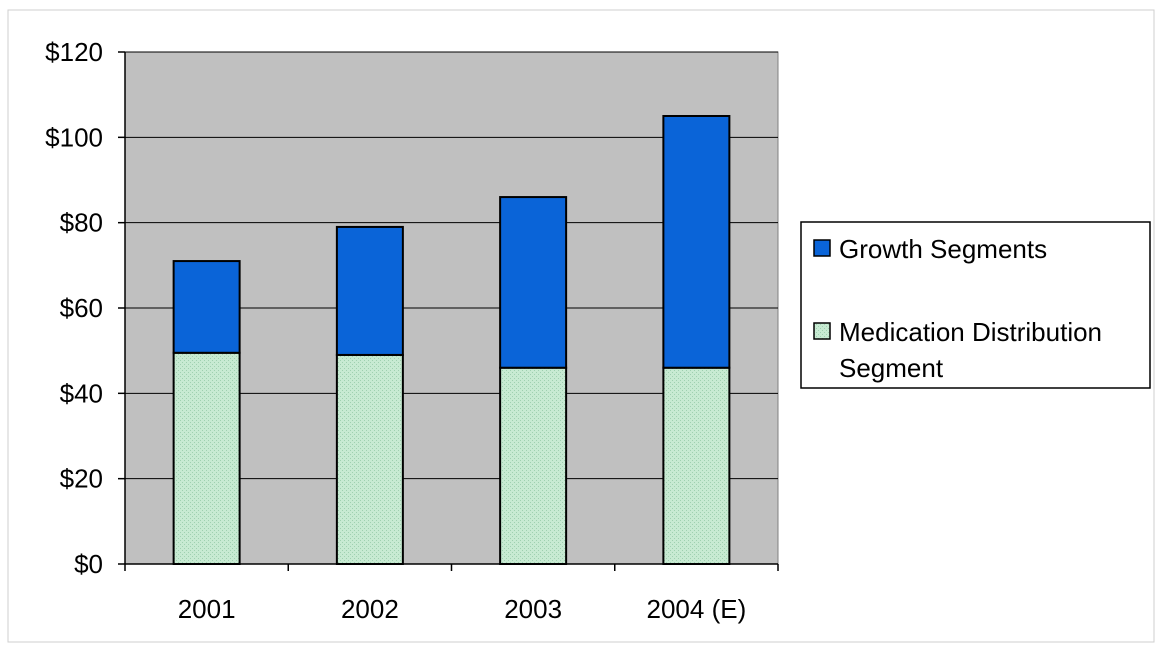  Describe the element at coordinates (533, 465) in the screenshot. I see `bar-medication-distribution-segment-2003` at that location.